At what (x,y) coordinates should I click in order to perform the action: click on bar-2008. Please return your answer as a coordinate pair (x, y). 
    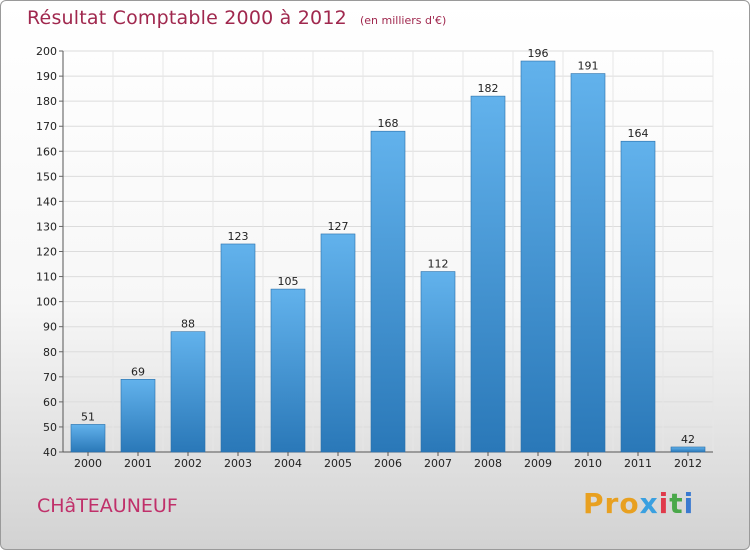
    Looking at the image, I should click on (488, 274).